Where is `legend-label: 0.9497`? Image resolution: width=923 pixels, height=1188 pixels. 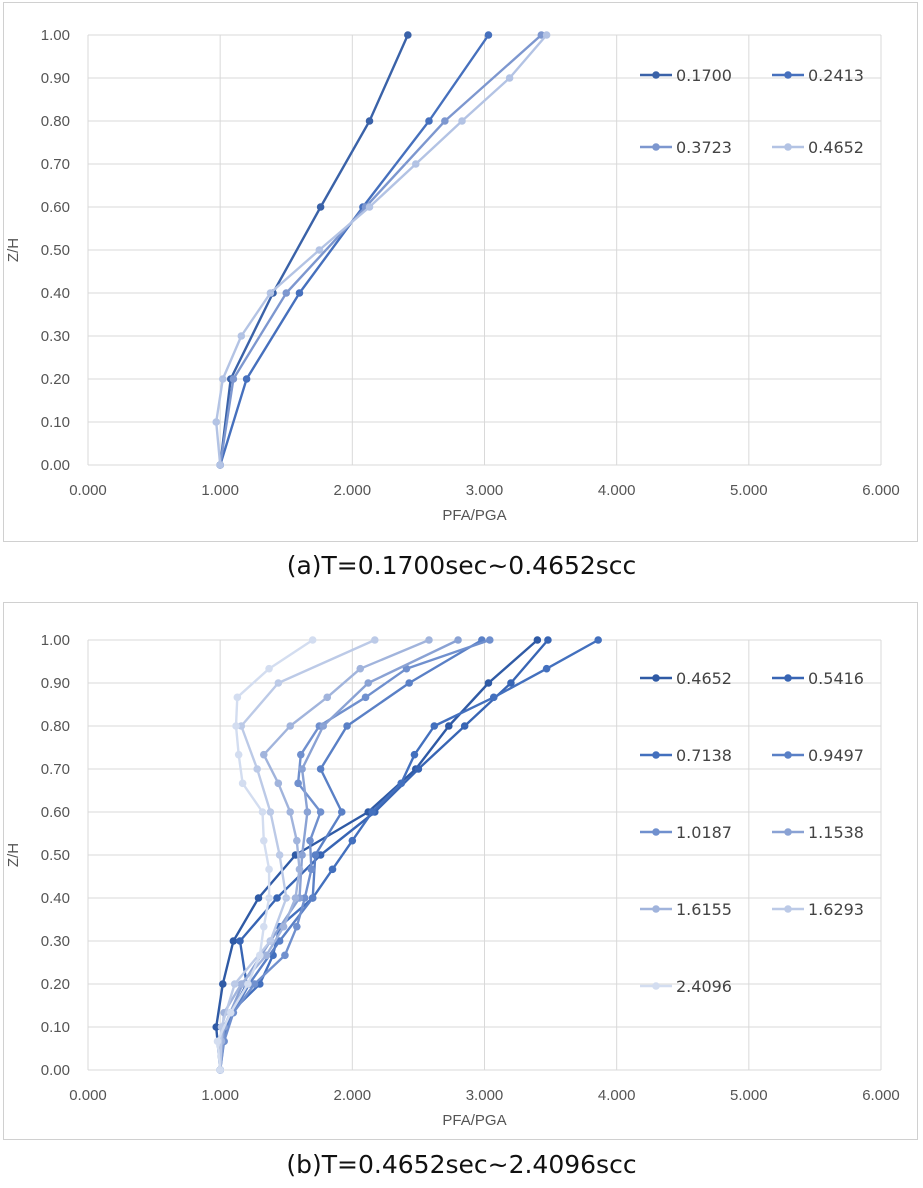
legend-label: 0.9497 is located at coordinates (836, 755).